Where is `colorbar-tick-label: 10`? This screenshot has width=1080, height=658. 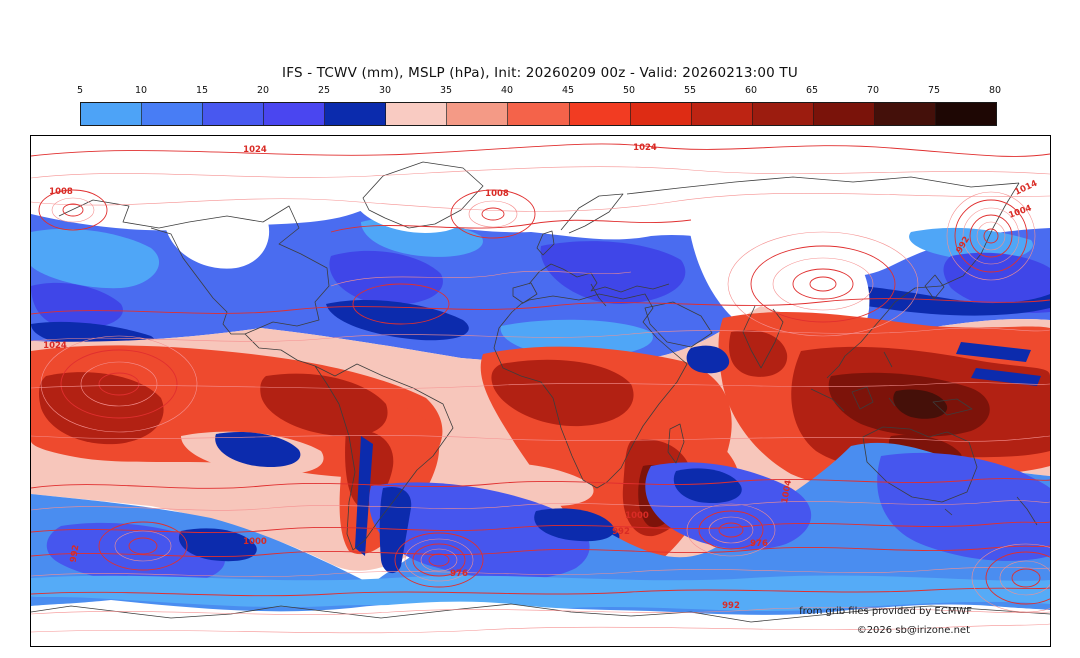 colorbar-tick-label: 10 is located at coordinates (141, 90).